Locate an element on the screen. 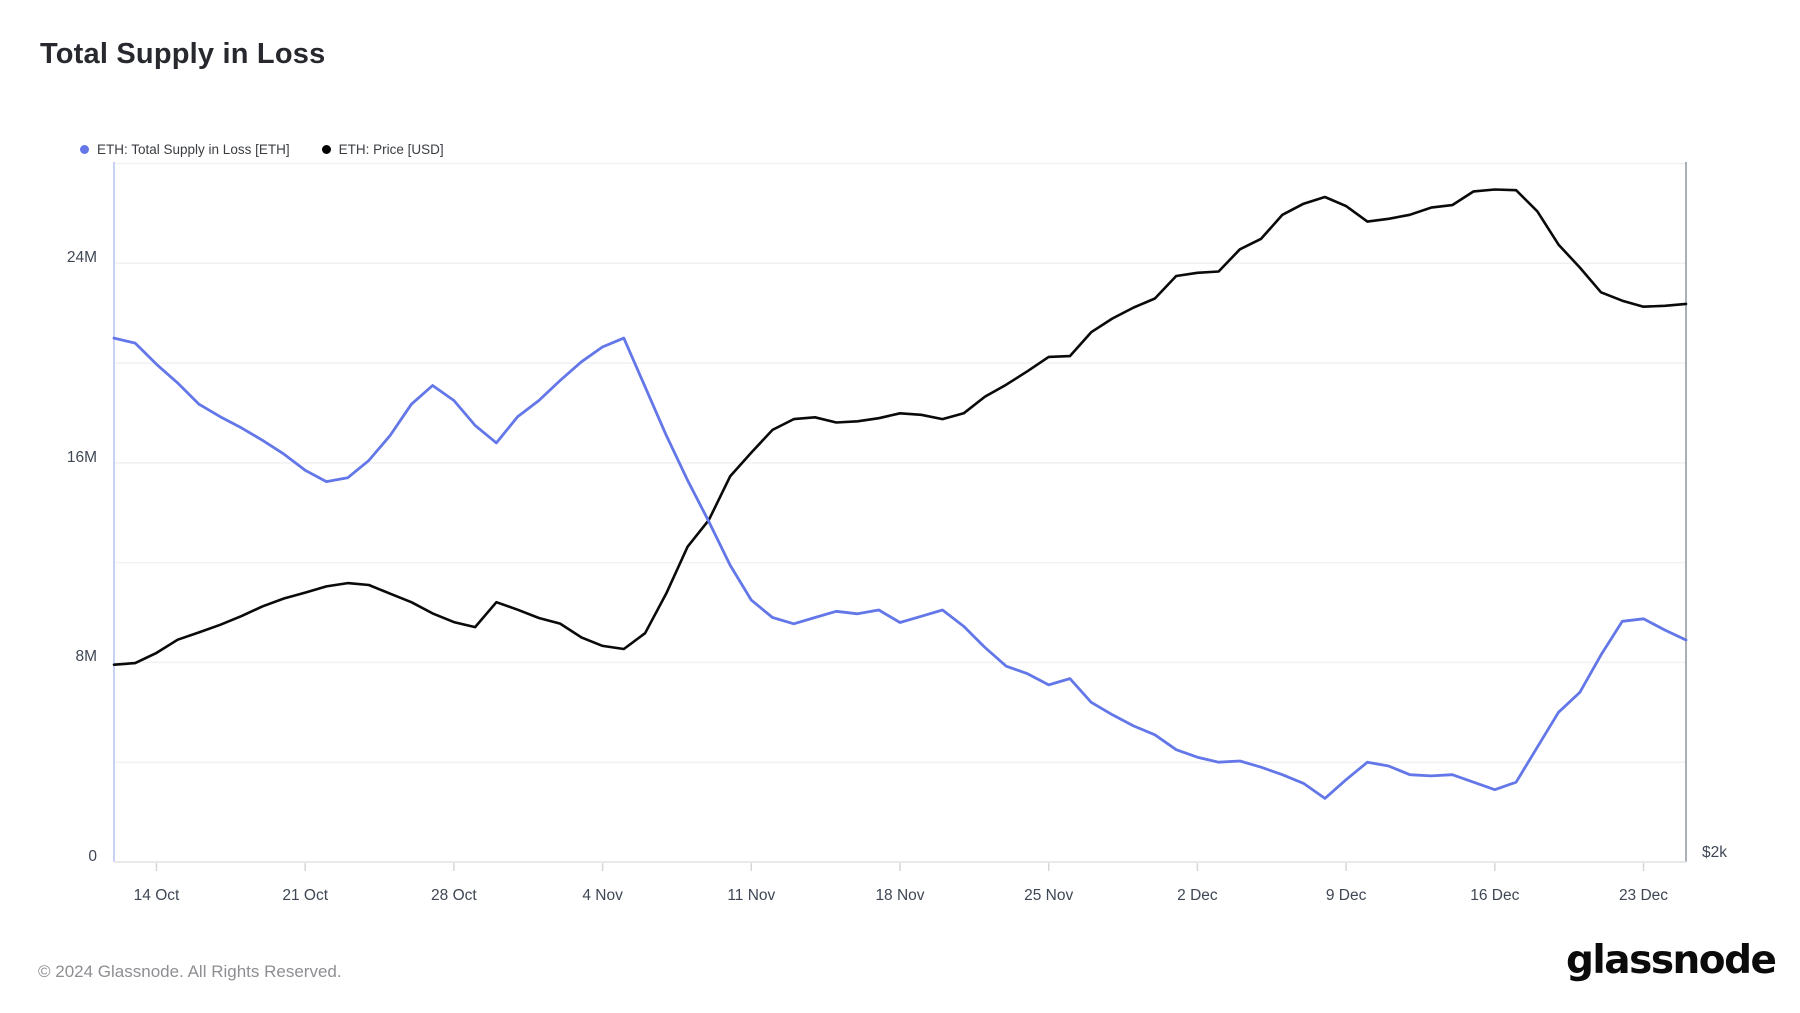  legend-item-price: ETH: Price [USD] is located at coordinates (382, 149).